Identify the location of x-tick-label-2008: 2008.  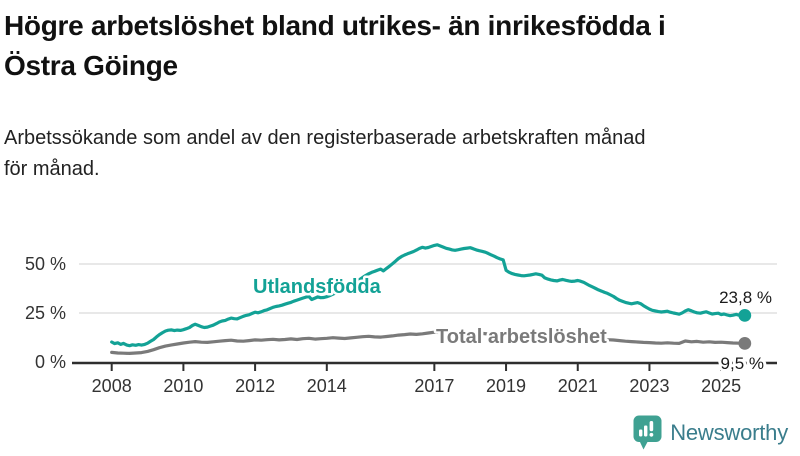
(112, 386).